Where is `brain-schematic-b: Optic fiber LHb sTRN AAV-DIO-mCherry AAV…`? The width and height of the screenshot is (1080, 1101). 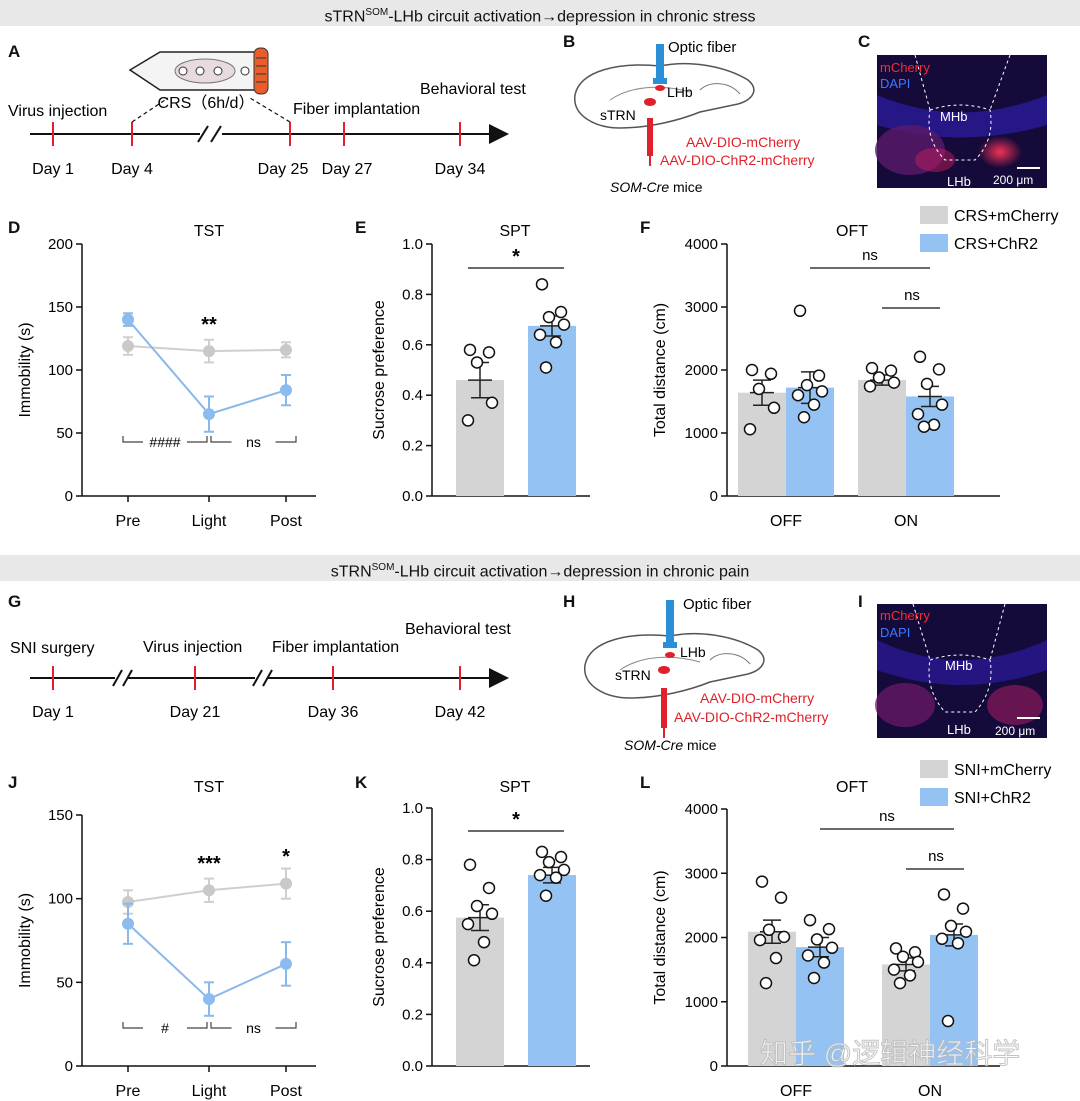 brain-schematic-b: Optic fiber LHb sTRN AAV-DIO-mCherry AAV… is located at coordinates (694, 117).